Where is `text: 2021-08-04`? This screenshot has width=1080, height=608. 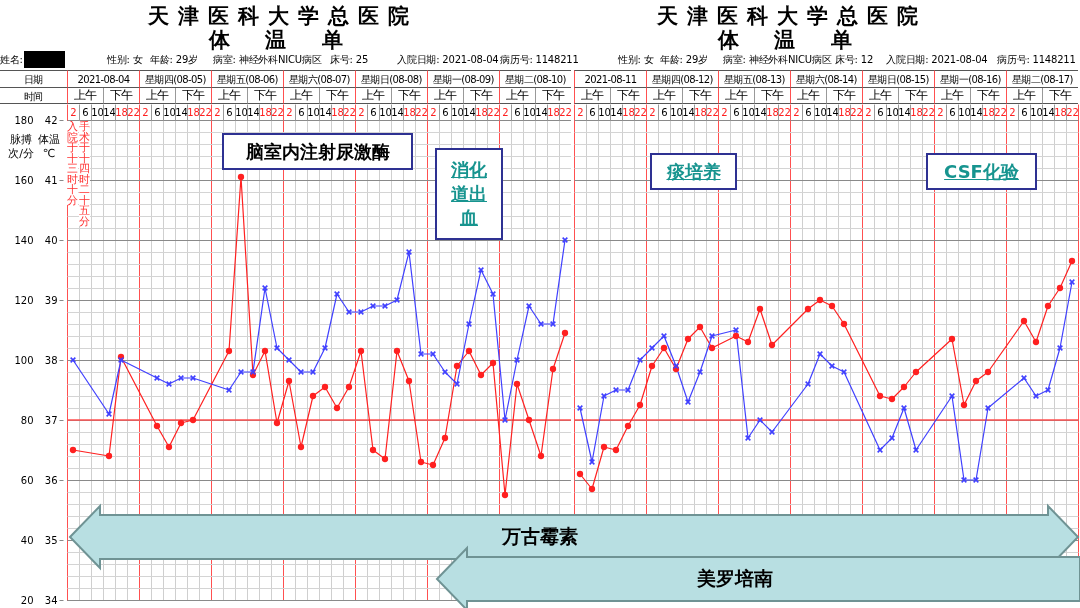
text: 2021-08-04 is located at coordinates (103, 79).